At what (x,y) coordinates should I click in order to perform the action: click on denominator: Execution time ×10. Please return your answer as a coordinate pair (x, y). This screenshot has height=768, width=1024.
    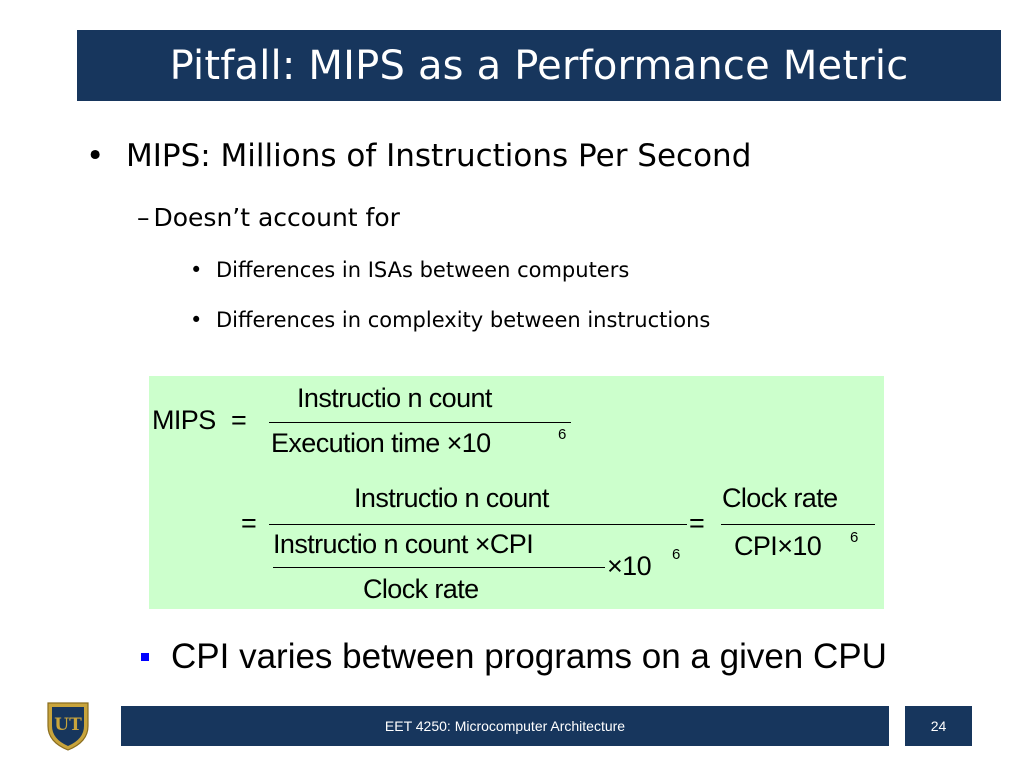
    Looking at the image, I should click on (381, 443).